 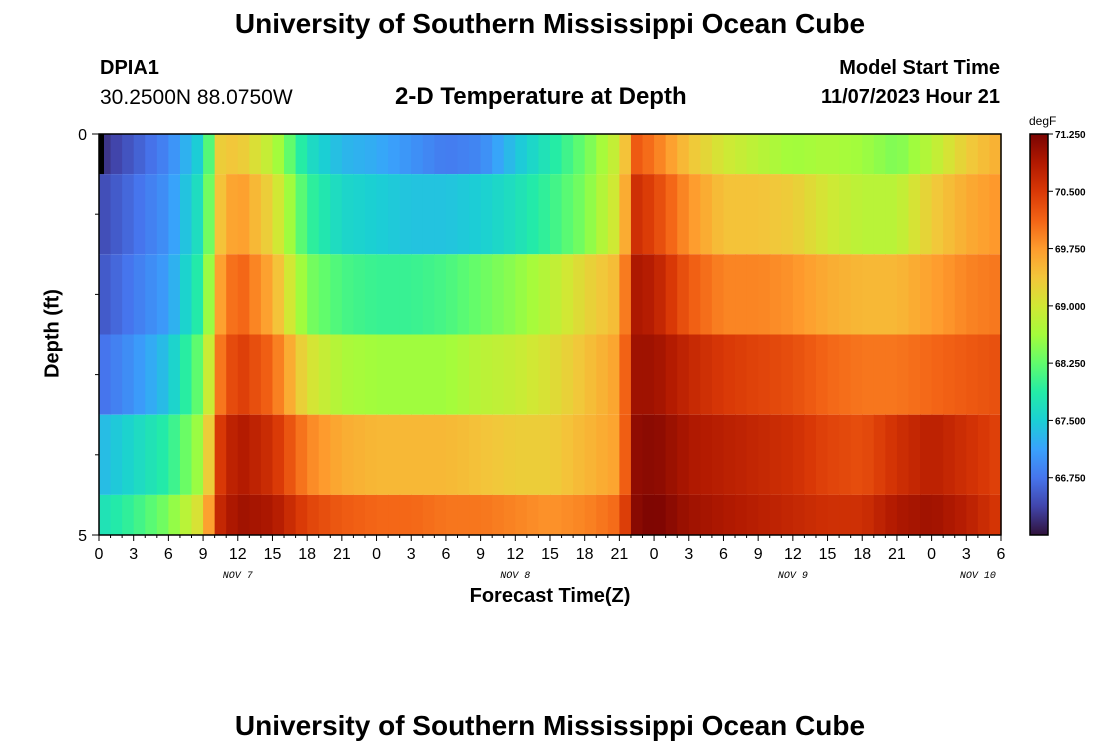 What do you see at coordinates (688, 554) in the screenshot?
I see `x-tick-label: 3` at bounding box center [688, 554].